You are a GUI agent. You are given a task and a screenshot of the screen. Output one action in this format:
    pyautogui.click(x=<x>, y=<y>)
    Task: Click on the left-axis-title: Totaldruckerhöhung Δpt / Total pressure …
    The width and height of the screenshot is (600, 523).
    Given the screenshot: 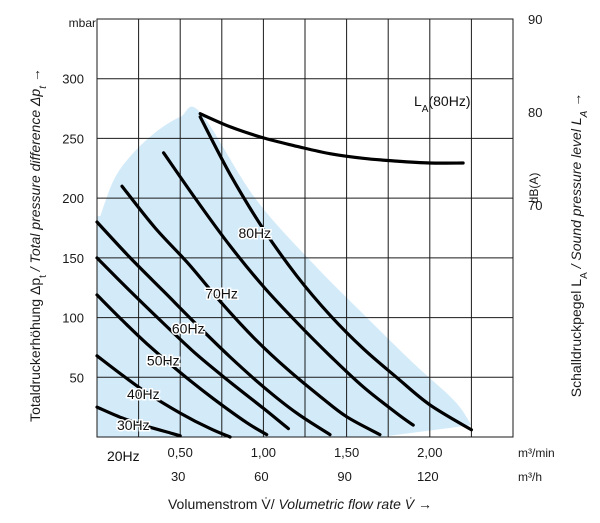 What is the action you would take?
    pyautogui.click(x=38, y=245)
    